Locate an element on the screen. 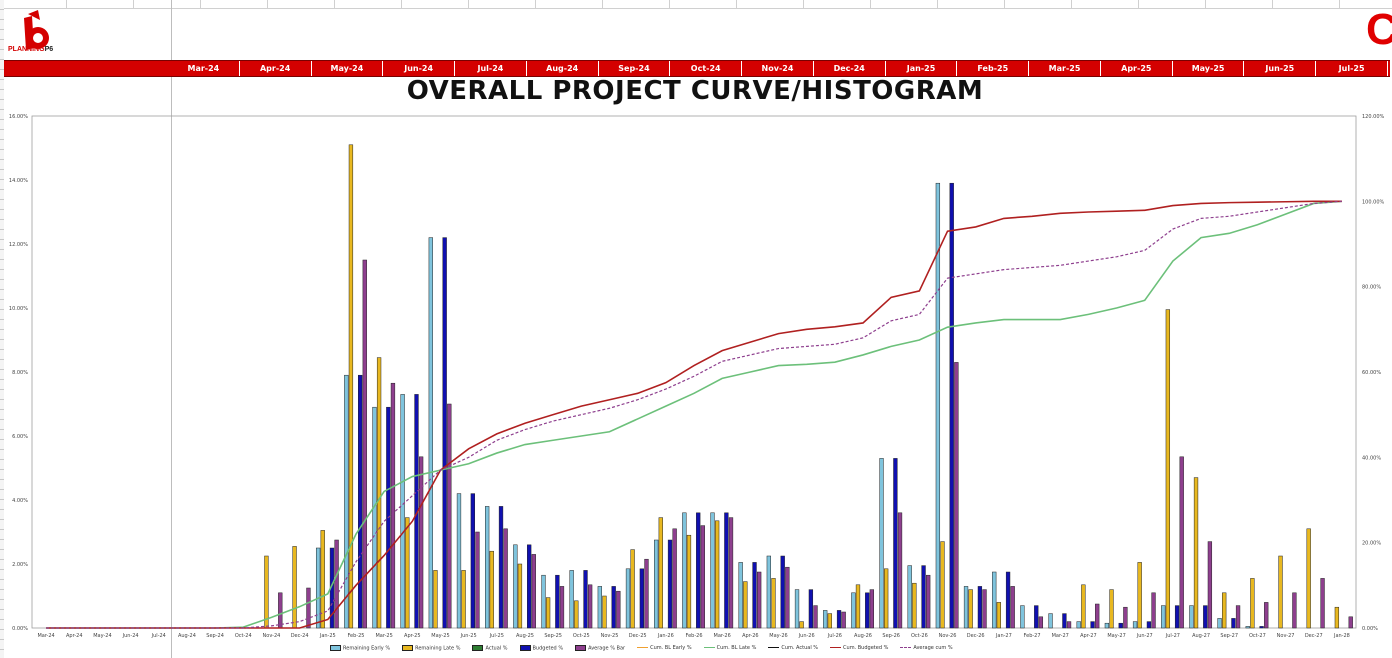 The width and height of the screenshot is (1392, 658). y-right-tick-label: 20.00% is located at coordinates (1371, 544).